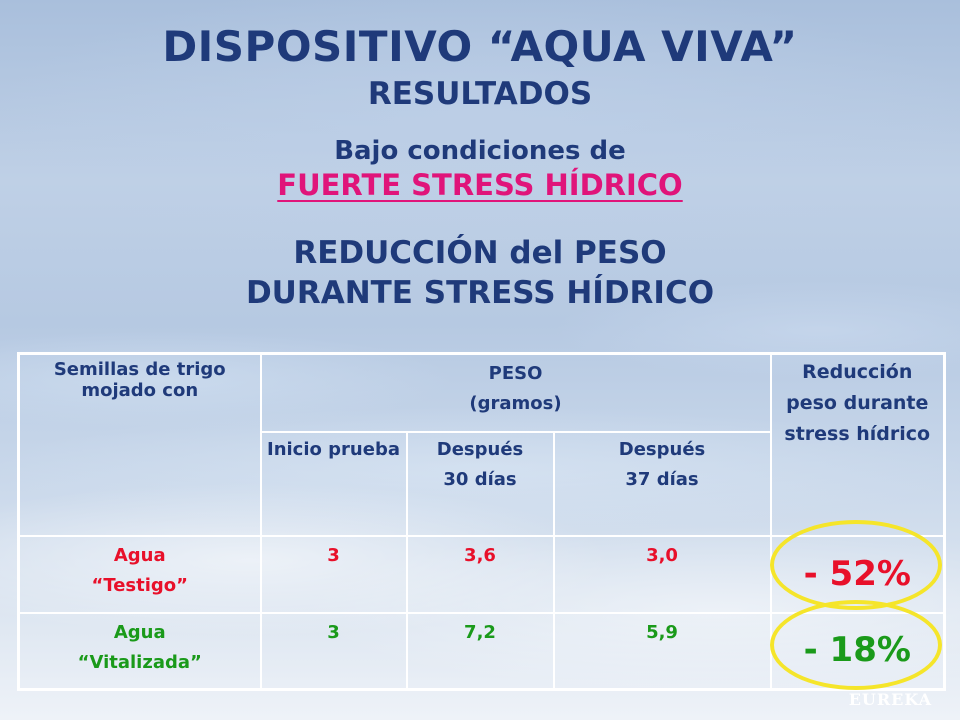 This screenshot has height=720, width=960. What do you see at coordinates (139, 662) in the screenshot?
I see `row-label-line2: “Vitalizada”` at bounding box center [139, 662].